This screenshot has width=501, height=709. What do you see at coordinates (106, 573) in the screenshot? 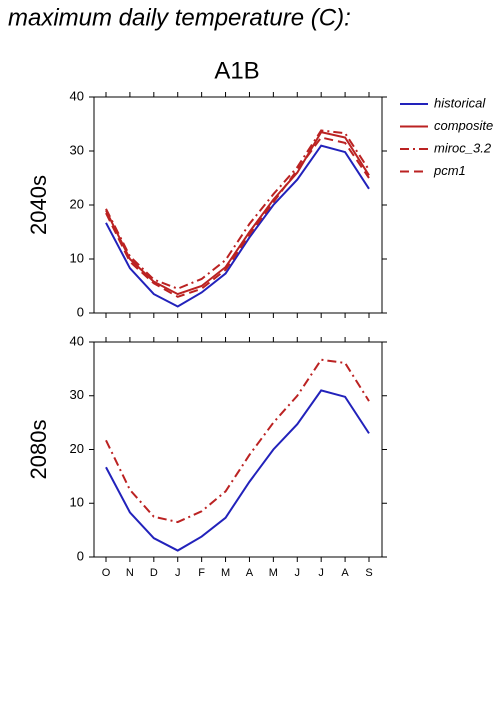
I see `x-tick-label: O` at bounding box center [106, 573].